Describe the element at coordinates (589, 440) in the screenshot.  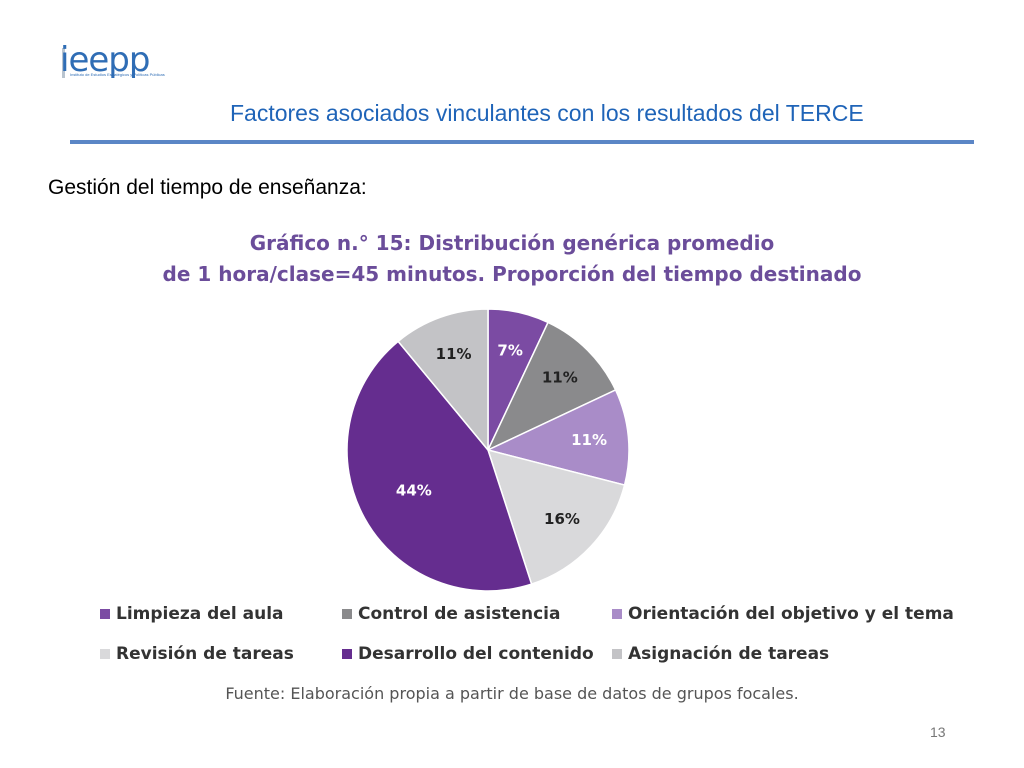
I see `pie-slice-label-3: 11%` at that location.